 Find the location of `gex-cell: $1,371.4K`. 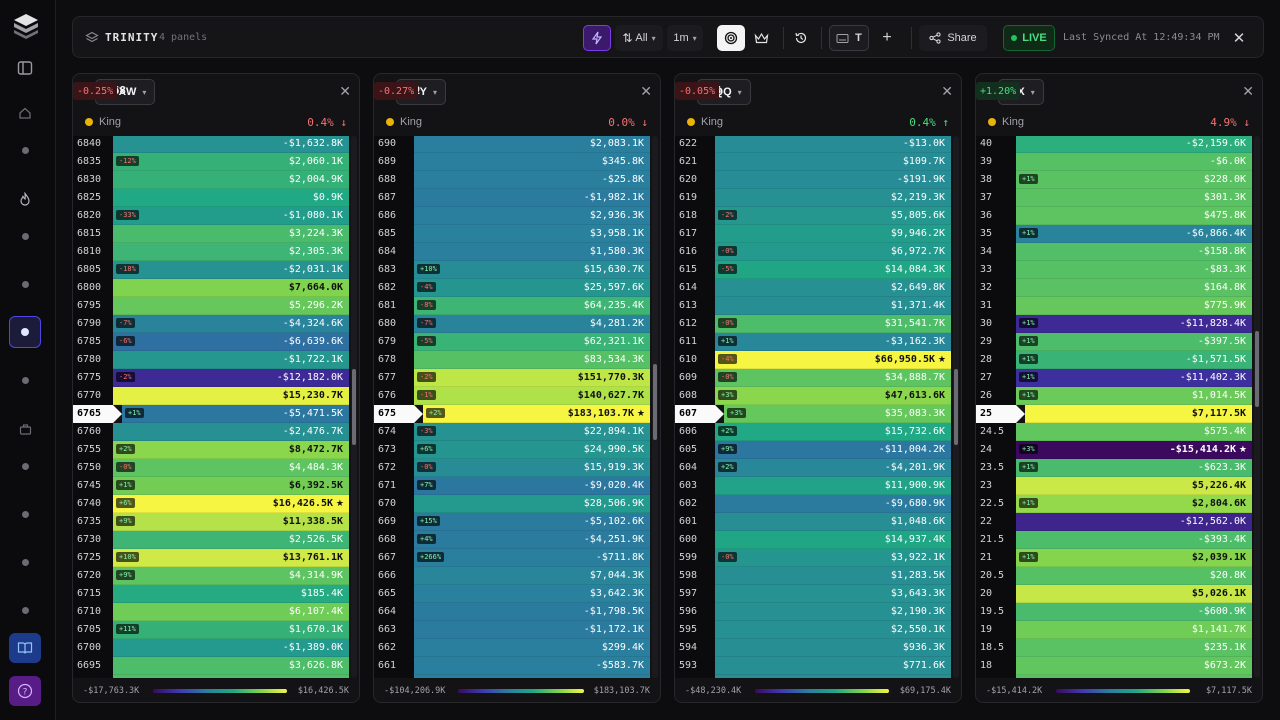

gex-cell: $1,371.4K is located at coordinates (833, 306).